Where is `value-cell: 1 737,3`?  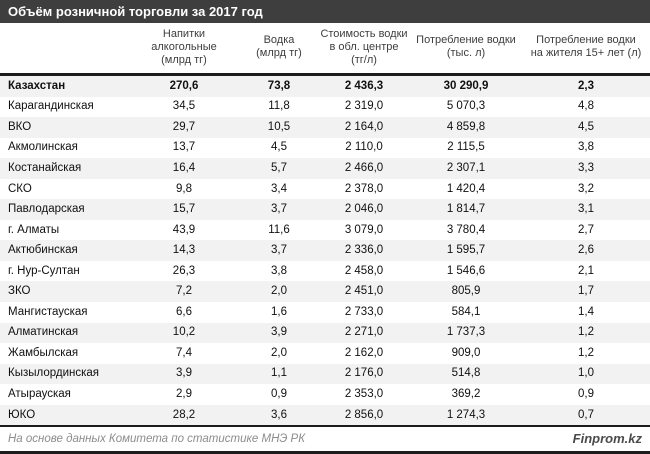 value-cell: 1 737,3 is located at coordinates (466, 332).